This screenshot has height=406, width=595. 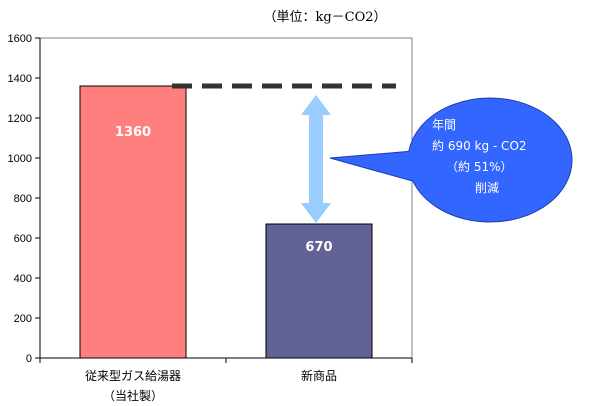 What do you see at coordinates (319, 375) in the screenshot?
I see `x-tick-label: 新商品` at bounding box center [319, 375].